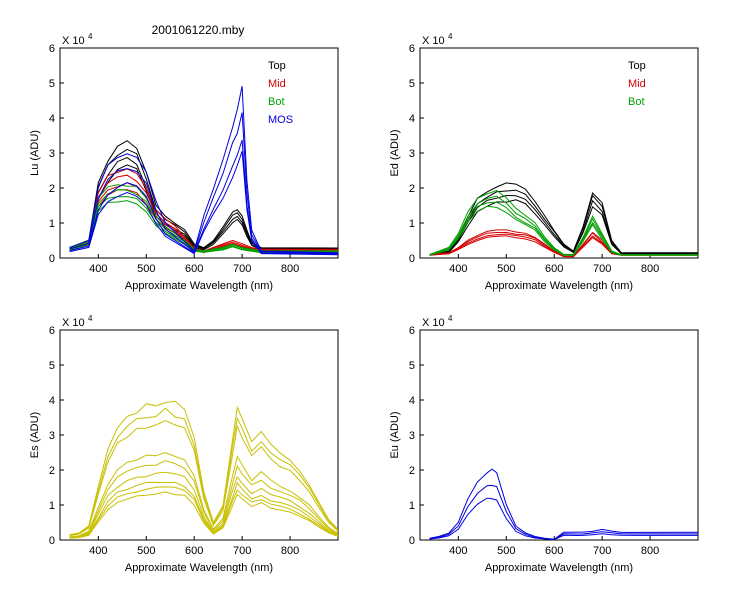  What do you see at coordinates (637, 84) in the screenshot?
I see `legend-entry-mid: Mid` at bounding box center [637, 84].